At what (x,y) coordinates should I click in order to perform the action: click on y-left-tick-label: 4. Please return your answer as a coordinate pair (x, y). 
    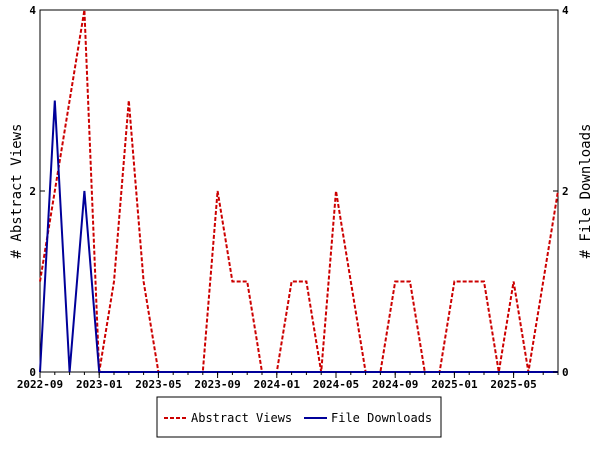
    Looking at the image, I should click on (32, 10).